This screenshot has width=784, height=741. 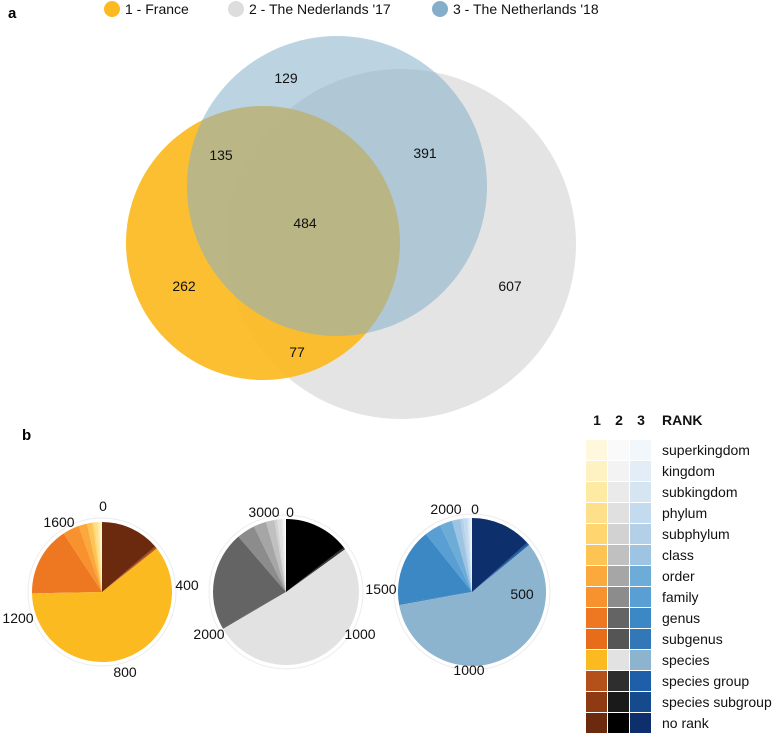 What do you see at coordinates (680, 597) in the screenshot?
I see `rank-label-family: family` at bounding box center [680, 597].